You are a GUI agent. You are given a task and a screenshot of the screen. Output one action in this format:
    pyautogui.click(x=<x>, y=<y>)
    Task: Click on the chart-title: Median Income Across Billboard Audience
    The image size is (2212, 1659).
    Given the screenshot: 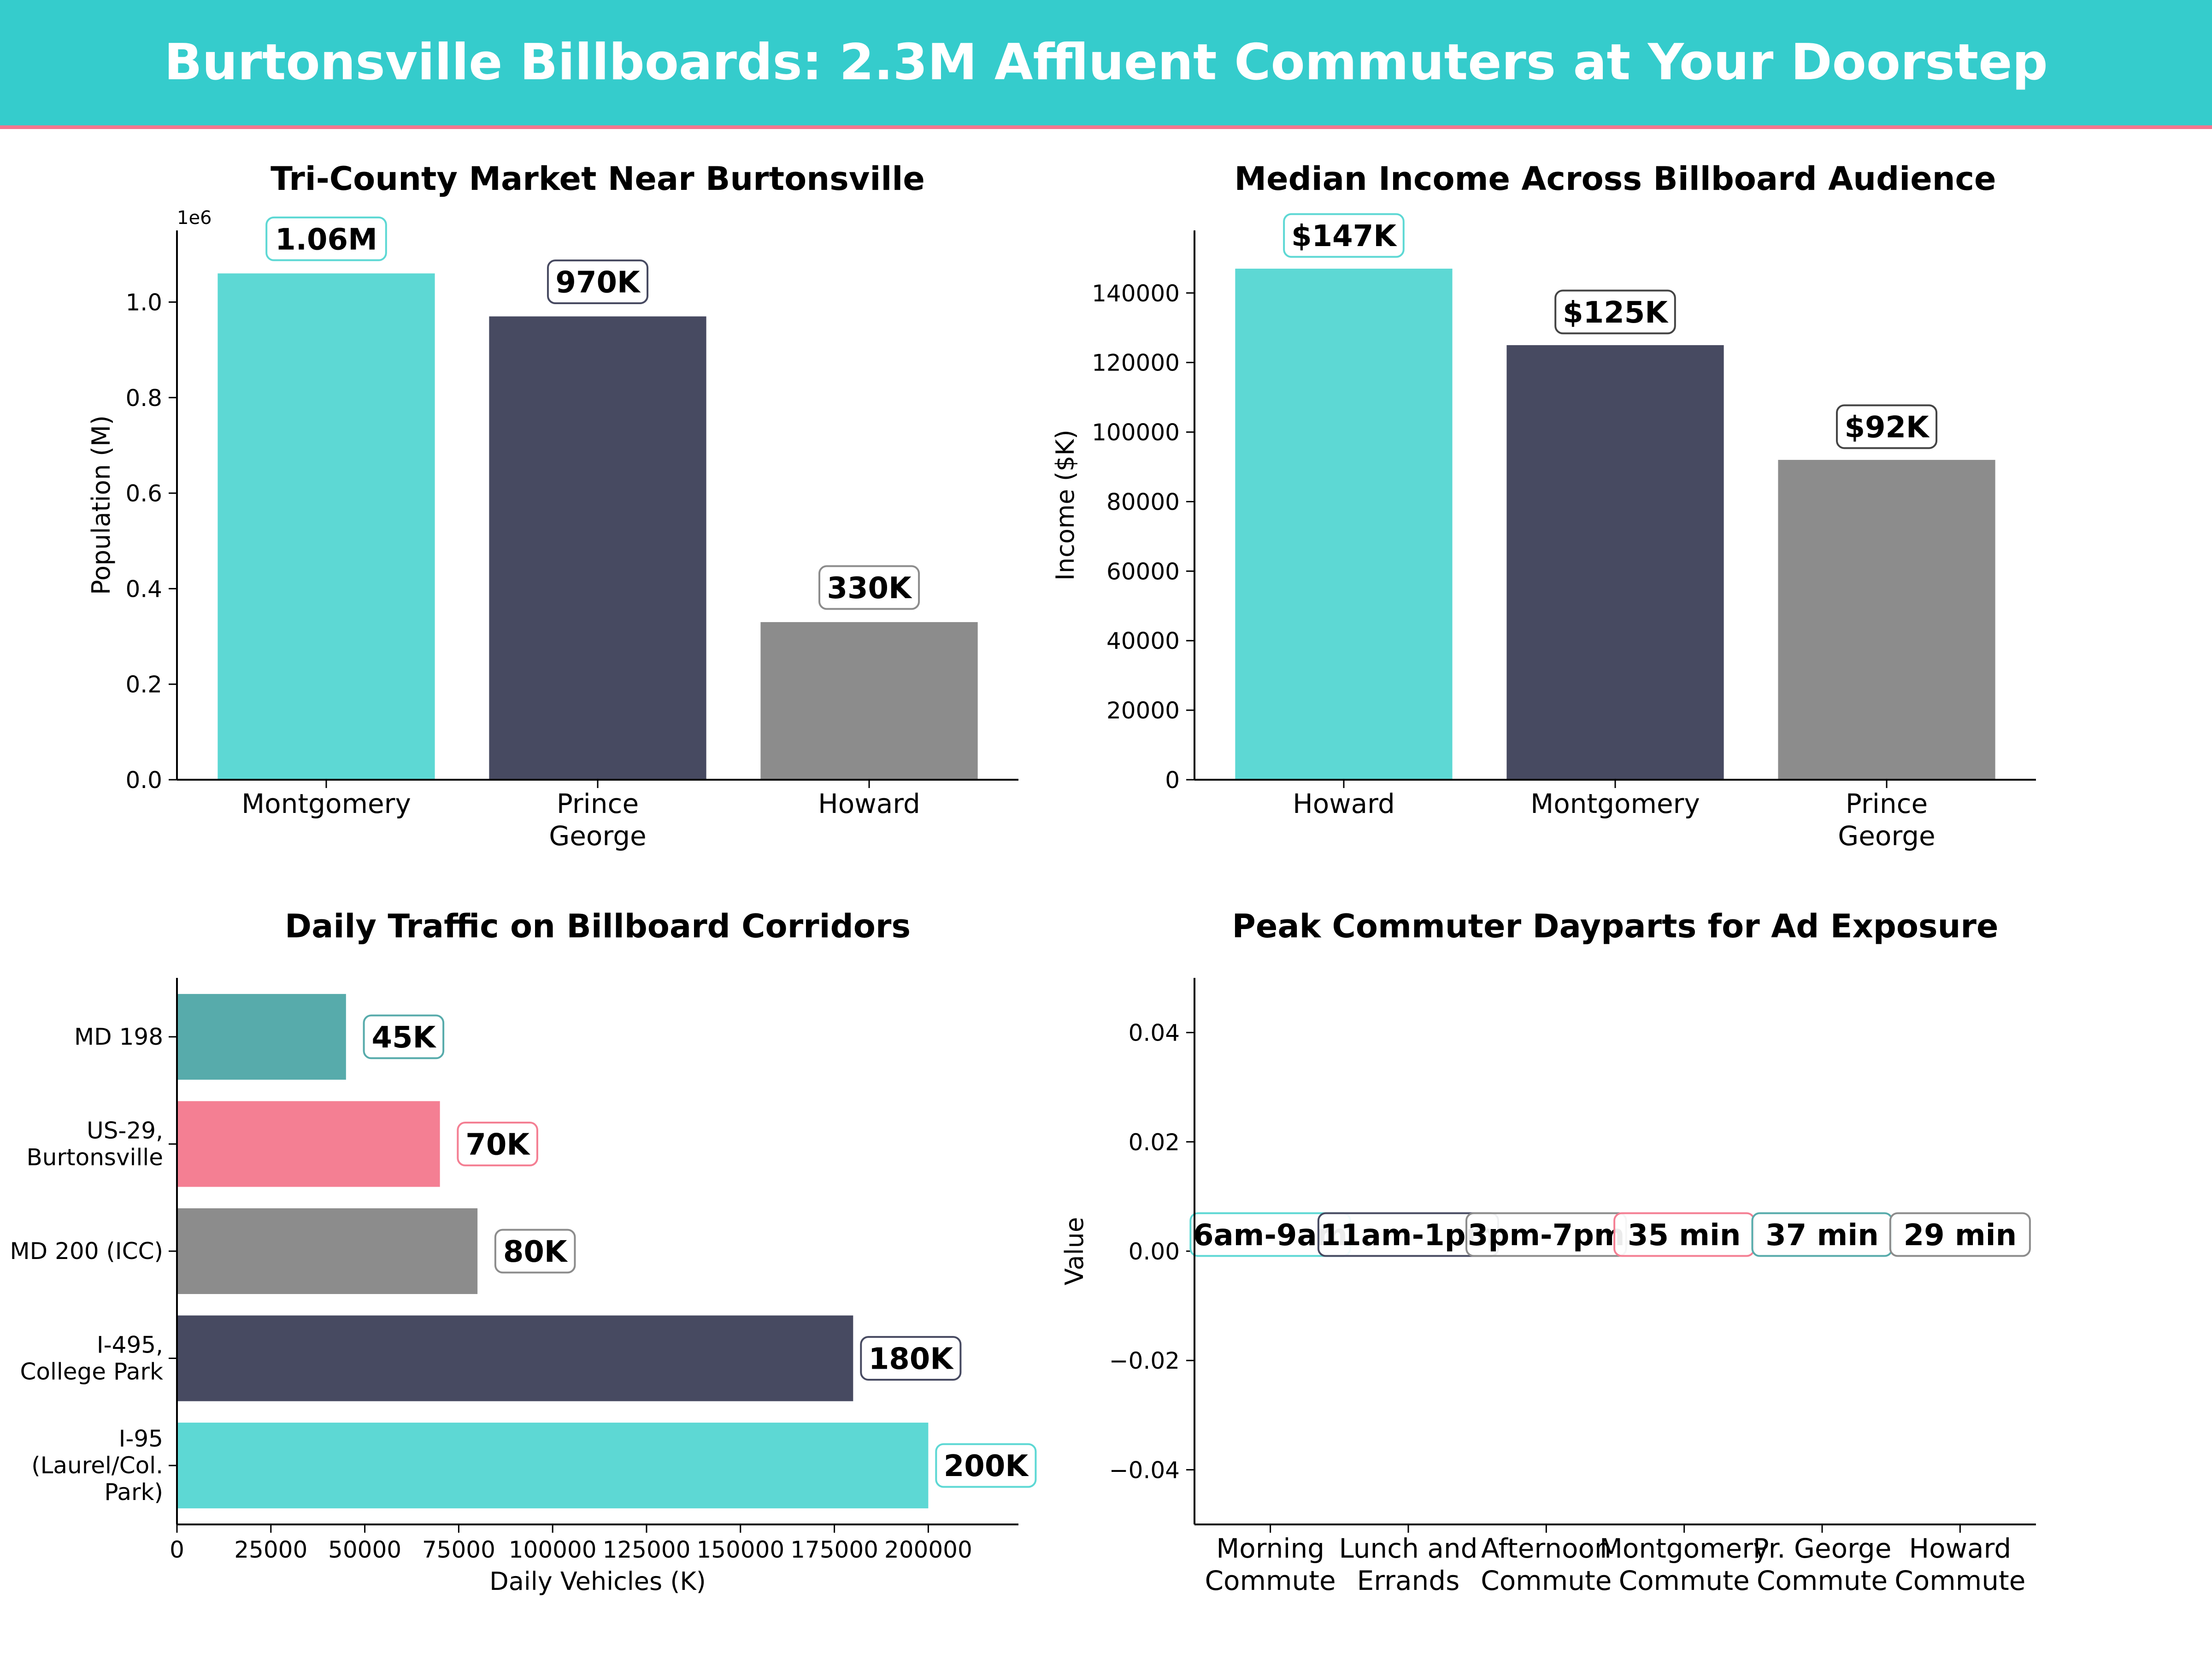 What is the action you would take?
    pyautogui.click(x=1615, y=179)
    